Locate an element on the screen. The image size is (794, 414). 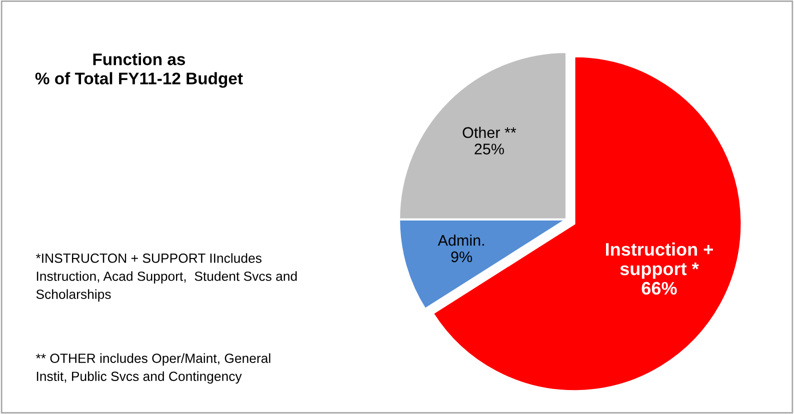
slice-label: Admin. is located at coordinates (461, 240).